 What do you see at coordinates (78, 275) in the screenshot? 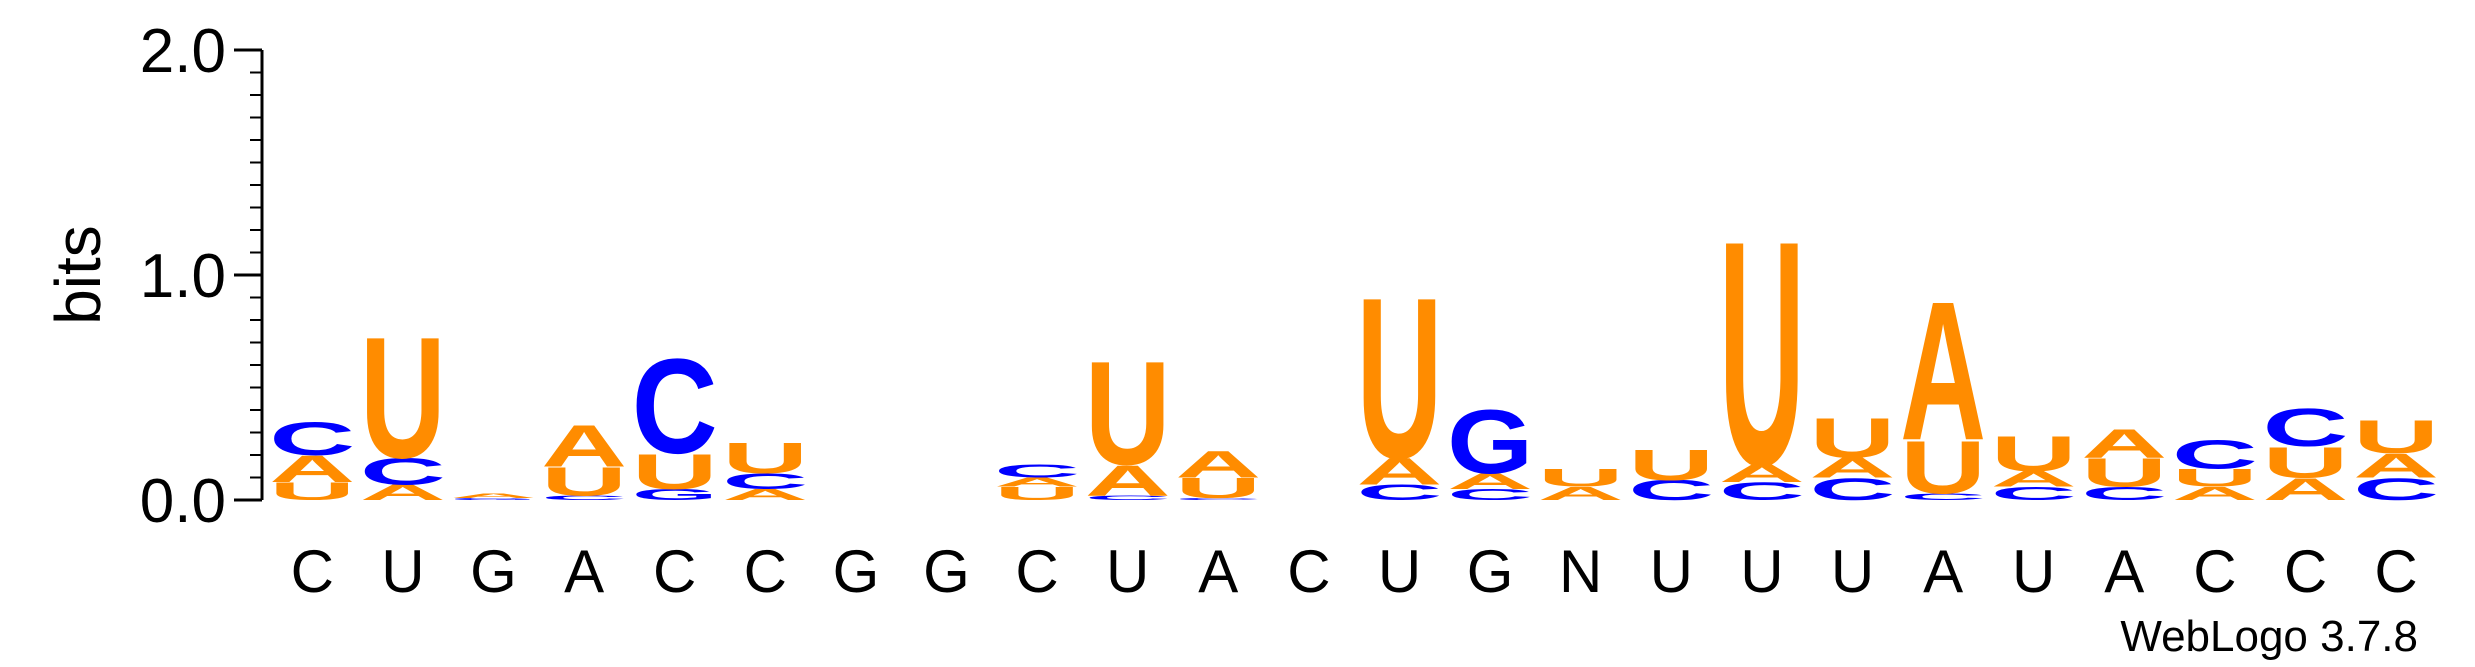
I see `y-axis-label: bits` at bounding box center [78, 275].